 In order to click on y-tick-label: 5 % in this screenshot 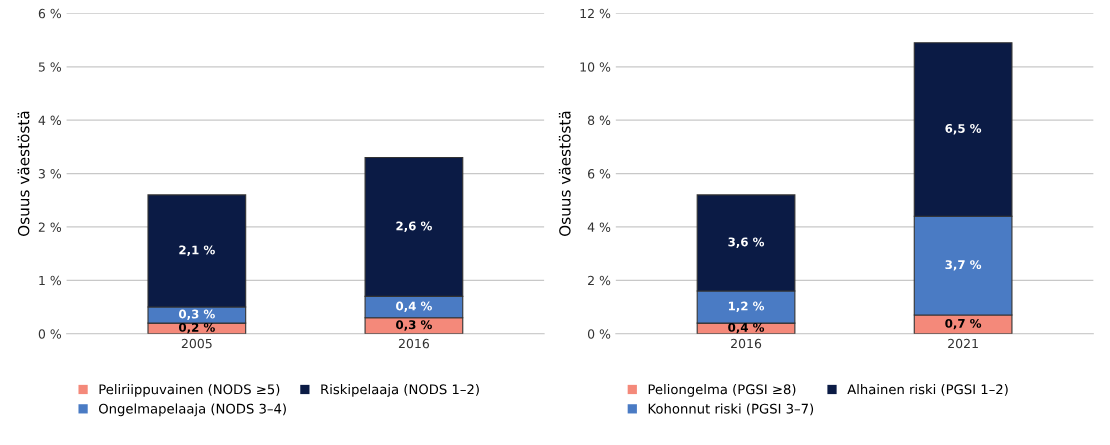, I will do `click(50, 67)`.